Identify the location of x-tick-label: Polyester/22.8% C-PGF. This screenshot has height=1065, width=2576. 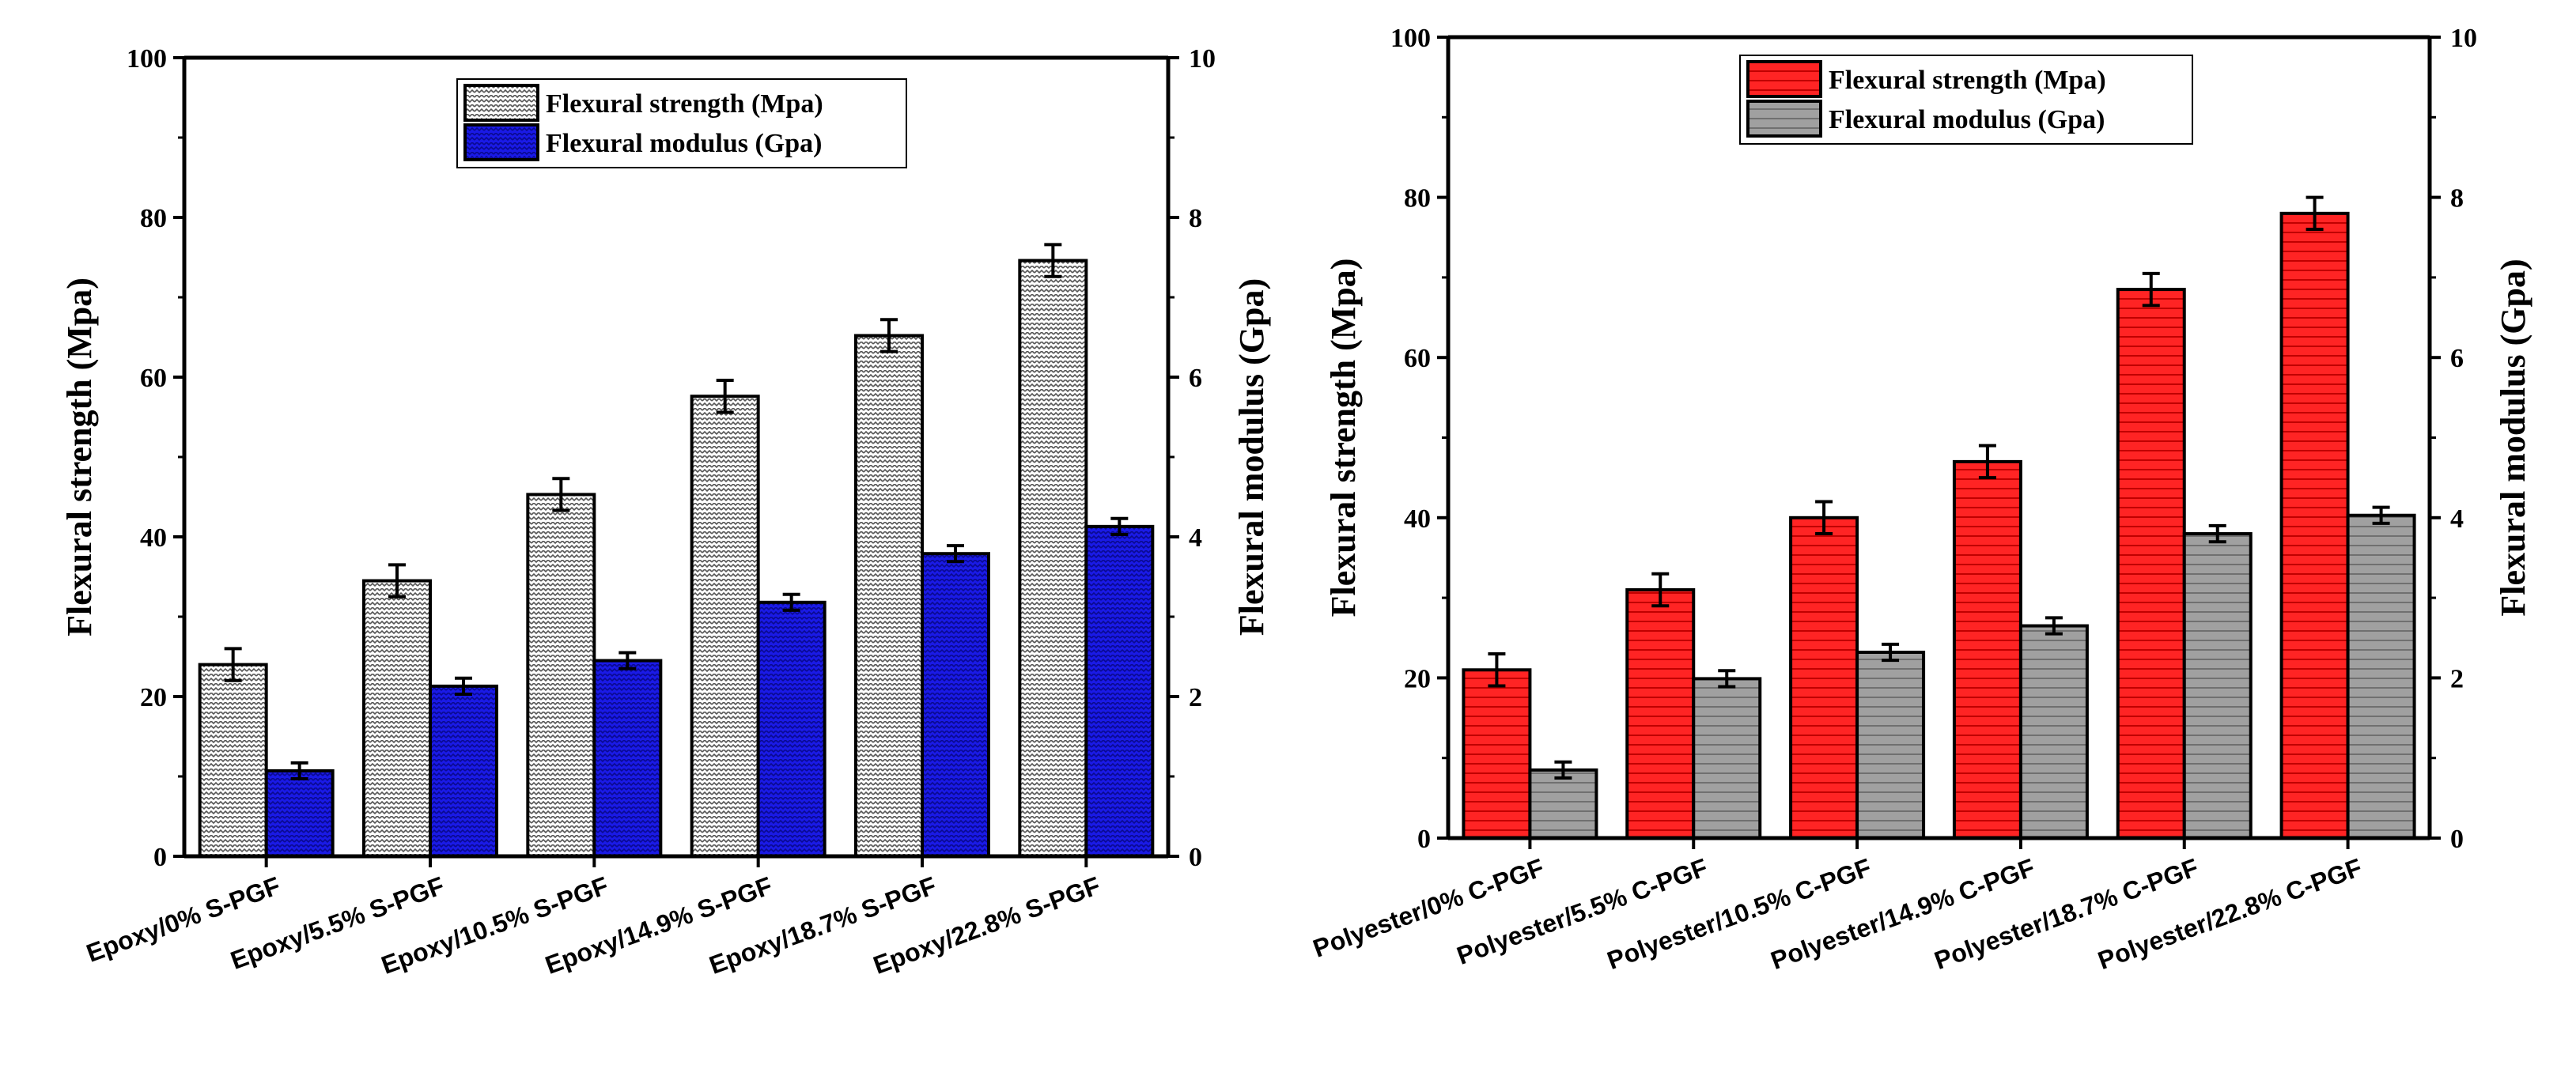
(2230, 914).